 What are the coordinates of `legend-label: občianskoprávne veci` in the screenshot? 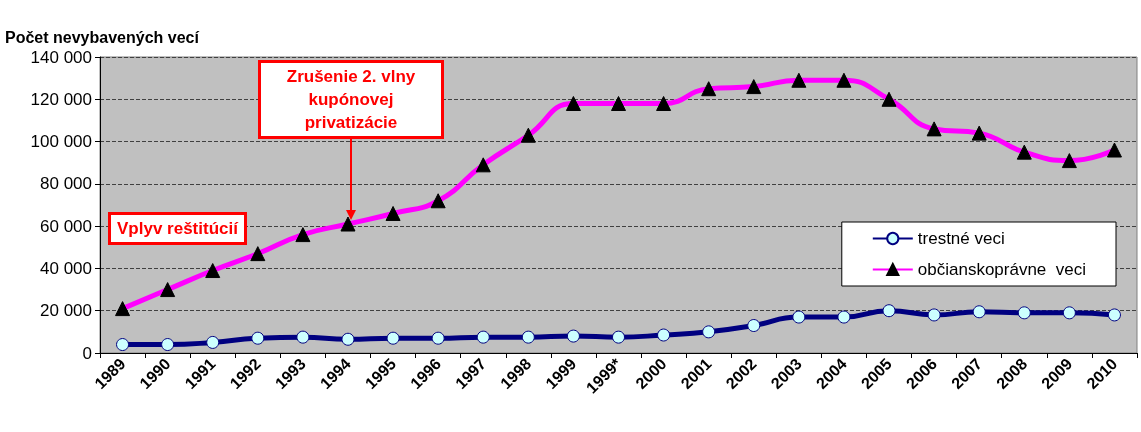 It's located at (1002, 269).